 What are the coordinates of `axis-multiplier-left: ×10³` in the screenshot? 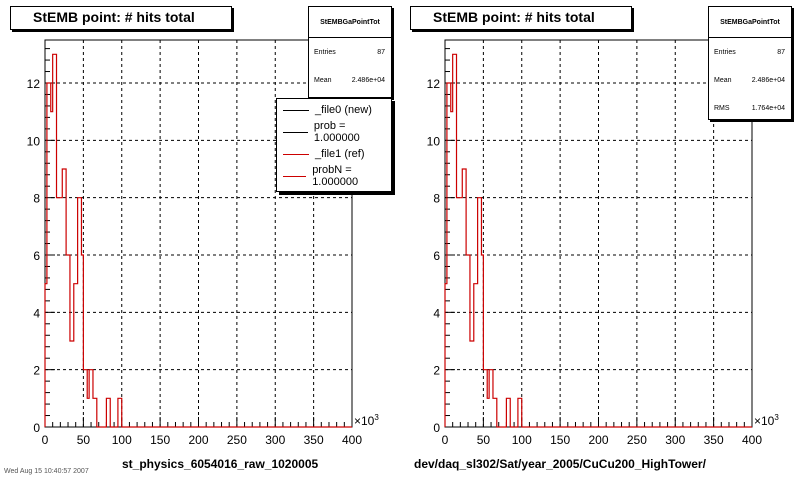 It's located at (366, 420).